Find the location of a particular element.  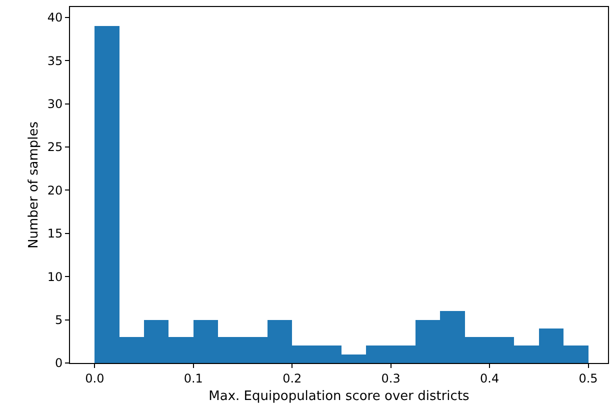

y-tick-label: 30 is located at coordinates (55, 103).